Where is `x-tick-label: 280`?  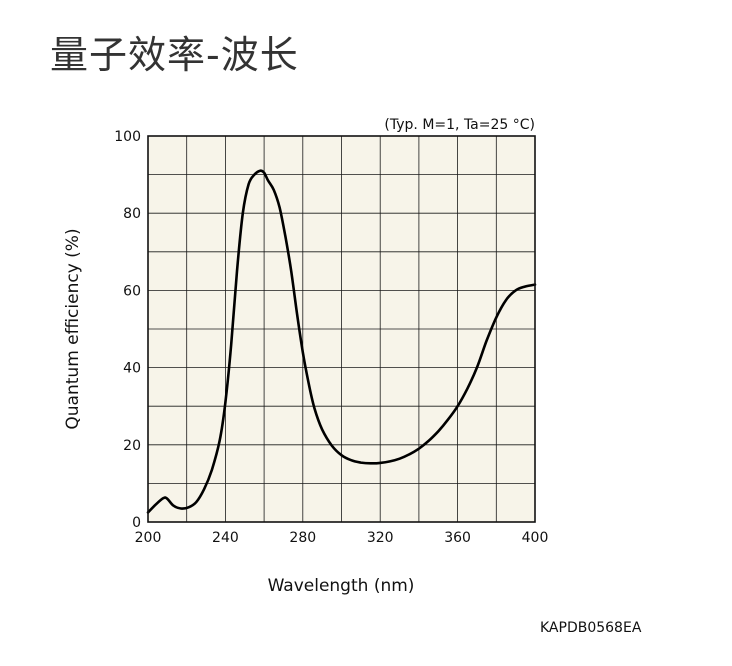
x-tick-label: 280 is located at coordinates (302, 538).